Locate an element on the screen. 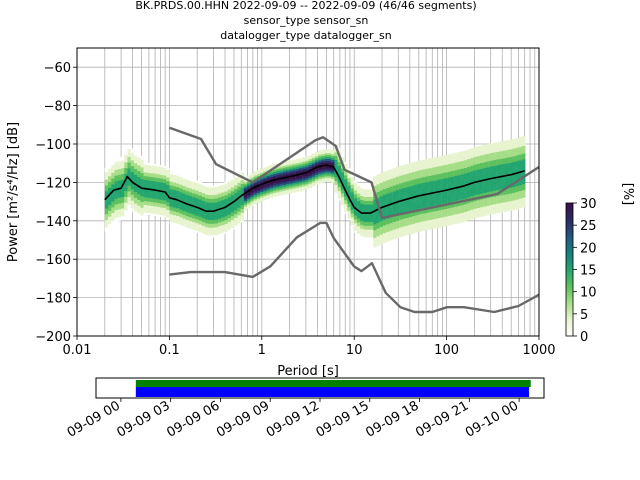  x-tick-label: 1000 is located at coordinates (538, 350).